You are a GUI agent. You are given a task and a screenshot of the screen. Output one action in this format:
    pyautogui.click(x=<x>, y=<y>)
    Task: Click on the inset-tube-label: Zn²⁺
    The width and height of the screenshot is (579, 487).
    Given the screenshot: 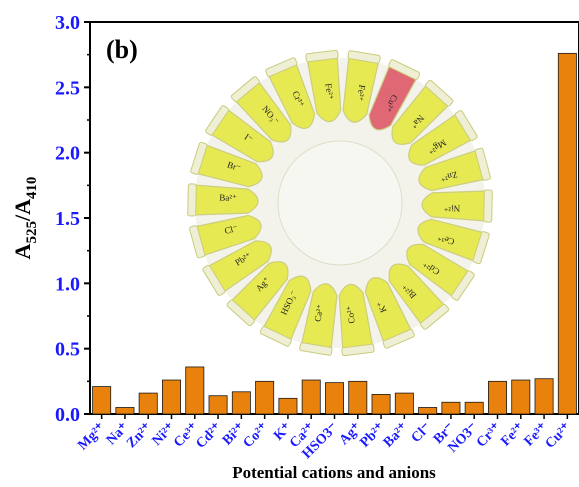 What is the action you would take?
    pyautogui.click(x=449, y=176)
    